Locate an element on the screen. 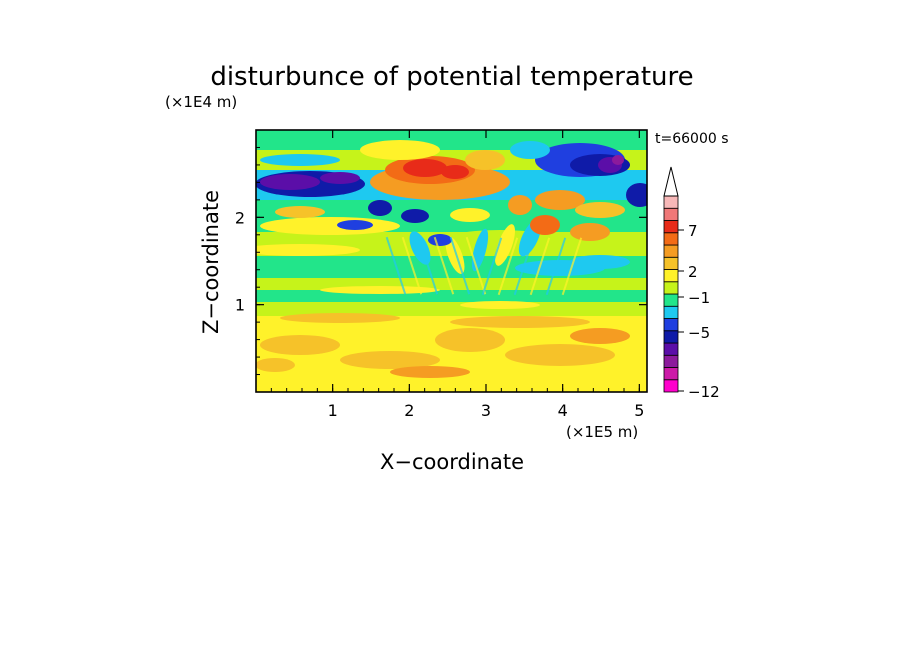 The height and width of the screenshot is (654, 904). y-tick-label: 2 is located at coordinates (240, 217).